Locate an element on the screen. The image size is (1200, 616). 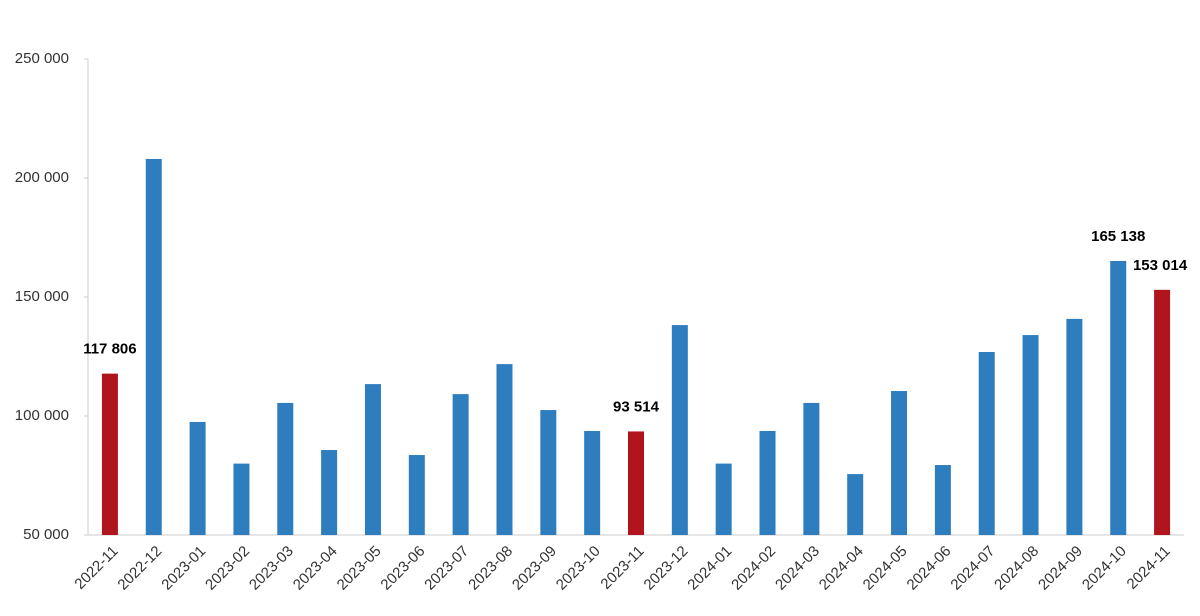
x-tick-label: 2024-05 is located at coordinates (885, 568).